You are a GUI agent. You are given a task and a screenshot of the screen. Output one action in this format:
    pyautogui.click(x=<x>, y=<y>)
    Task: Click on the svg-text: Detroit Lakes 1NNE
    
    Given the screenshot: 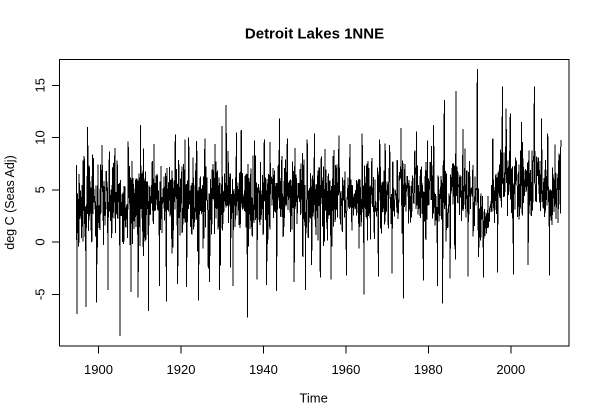 What is the action you would take?
    pyautogui.click(x=314, y=34)
    